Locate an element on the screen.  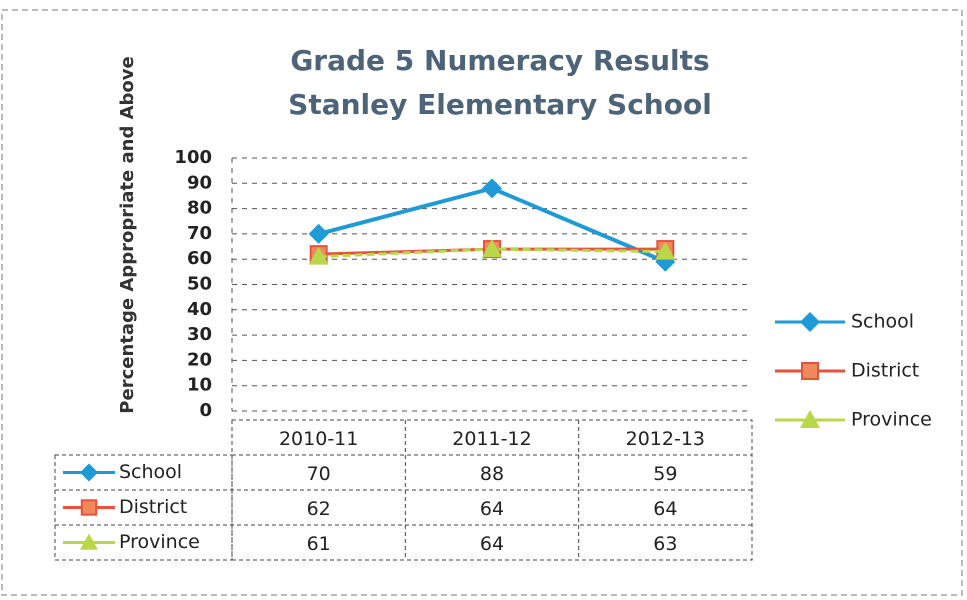
table-value: 61 is located at coordinates (319, 544).